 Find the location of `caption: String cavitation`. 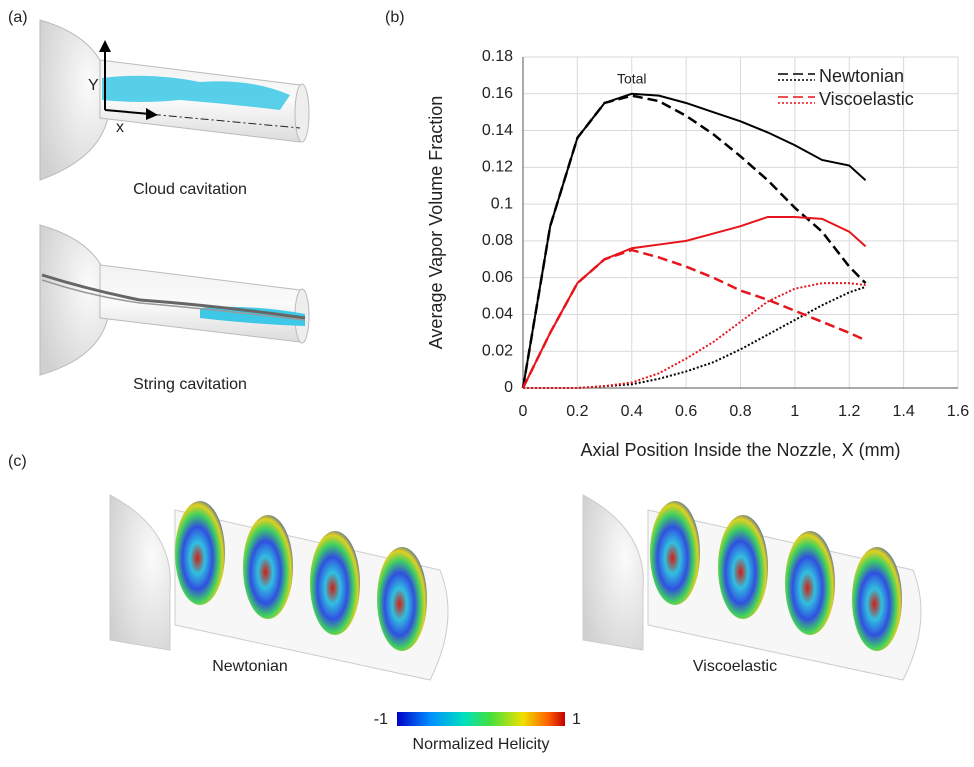

caption: String cavitation is located at coordinates (190, 384).